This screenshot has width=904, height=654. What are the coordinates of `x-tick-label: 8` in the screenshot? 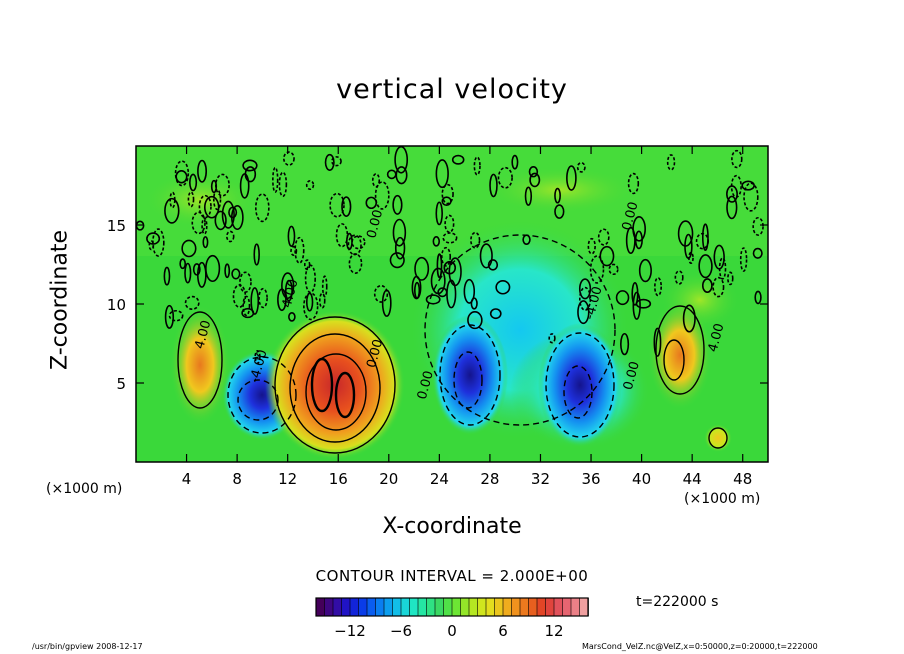 It's located at (237, 479).